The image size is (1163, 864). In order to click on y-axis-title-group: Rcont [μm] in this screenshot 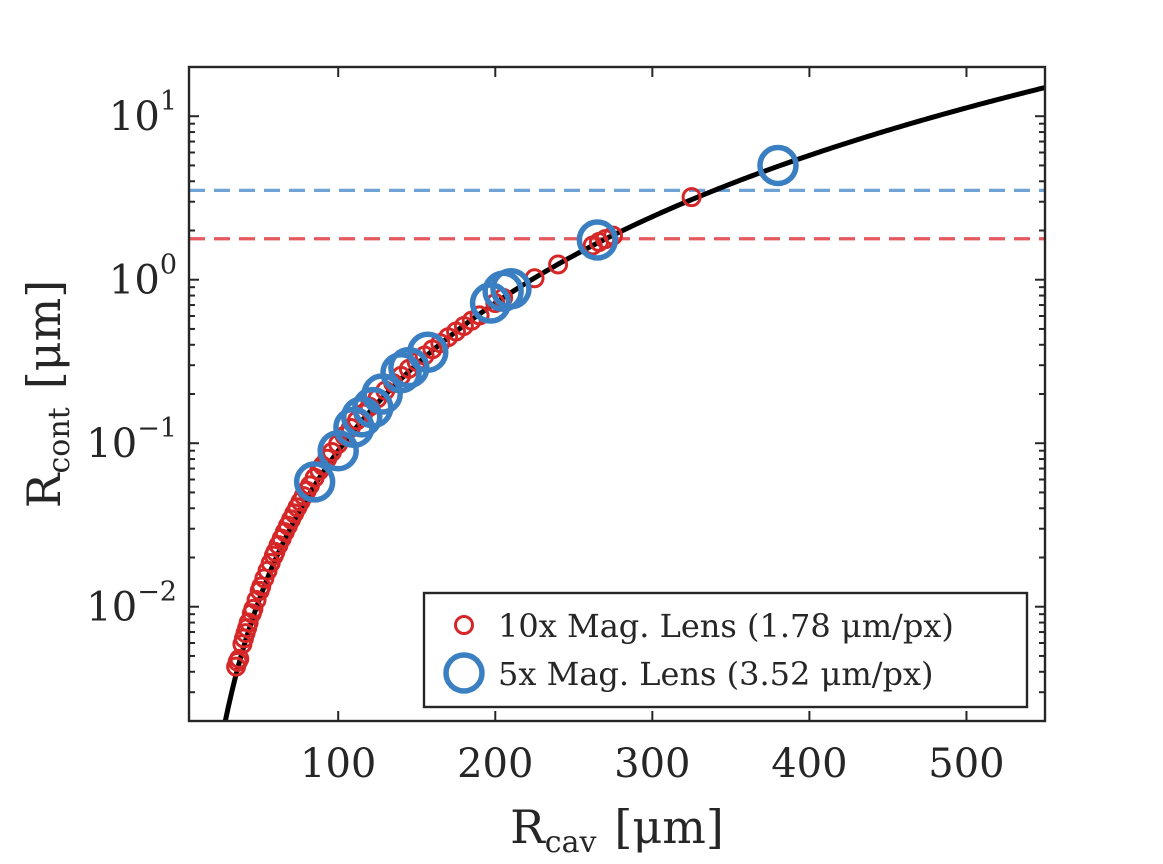, I will do `click(47, 394)`.